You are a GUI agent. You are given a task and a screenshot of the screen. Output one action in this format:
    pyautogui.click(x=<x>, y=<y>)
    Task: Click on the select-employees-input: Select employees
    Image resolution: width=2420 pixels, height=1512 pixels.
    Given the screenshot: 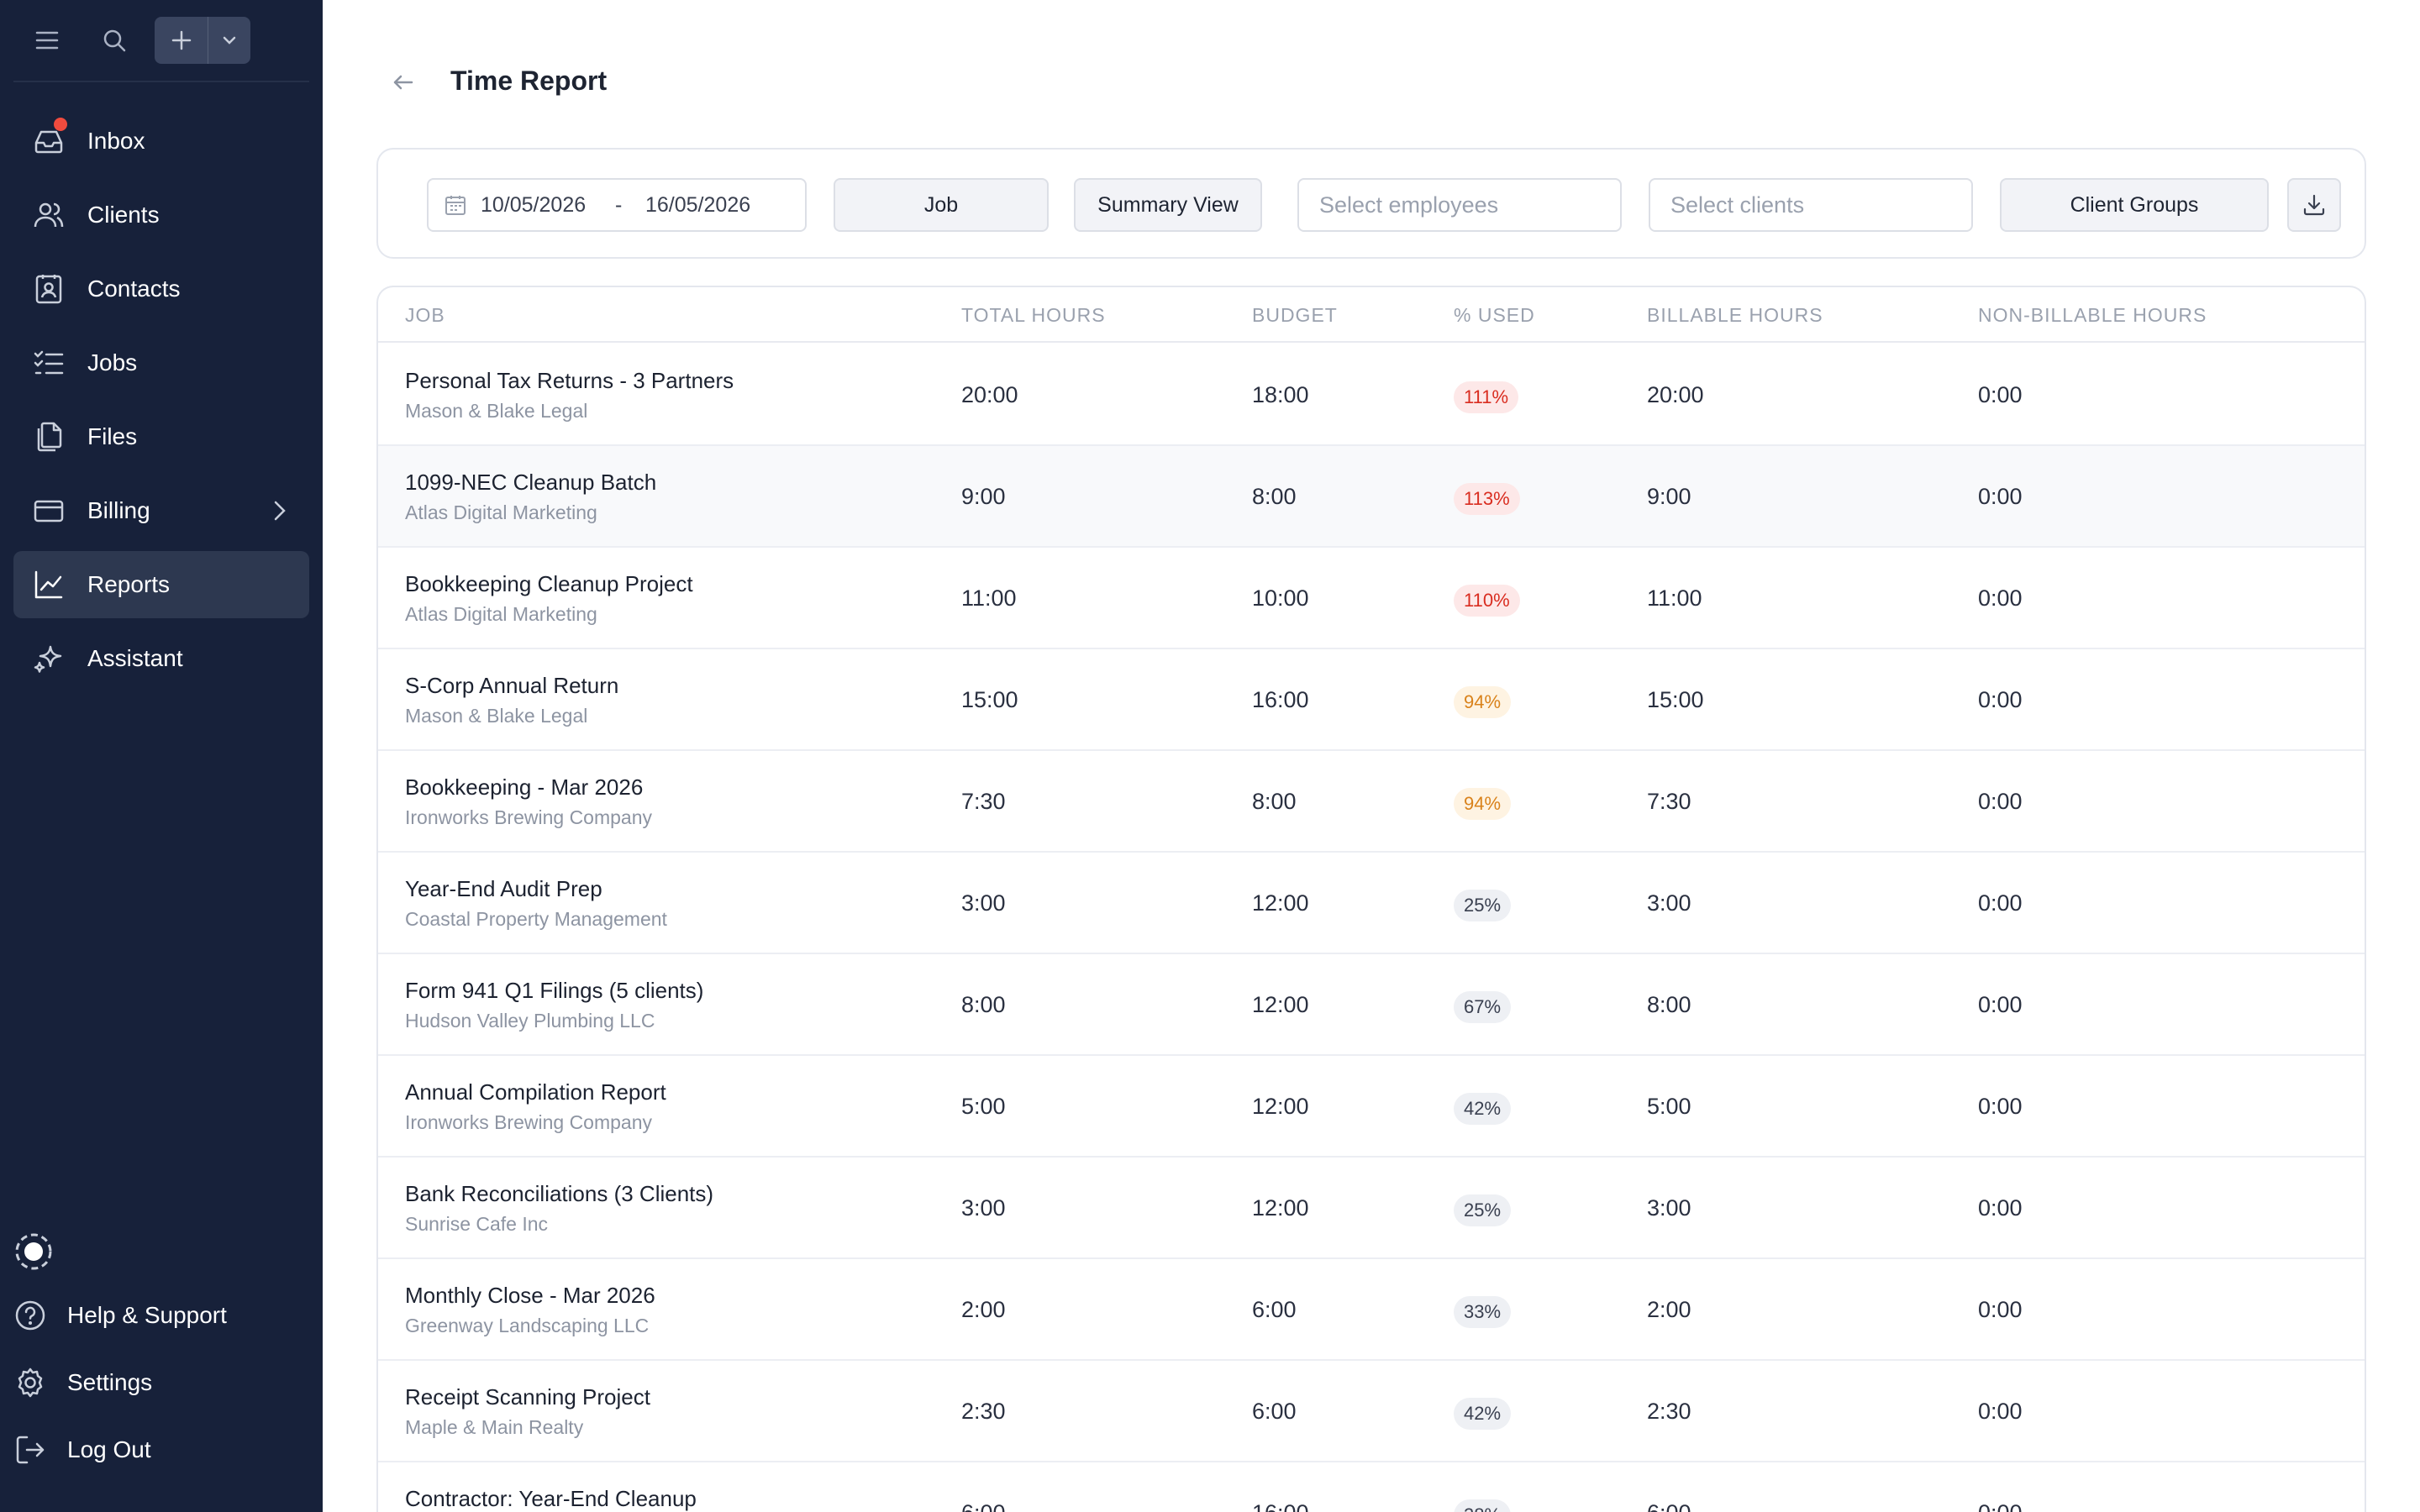 What is the action you would take?
    pyautogui.click(x=1459, y=205)
    